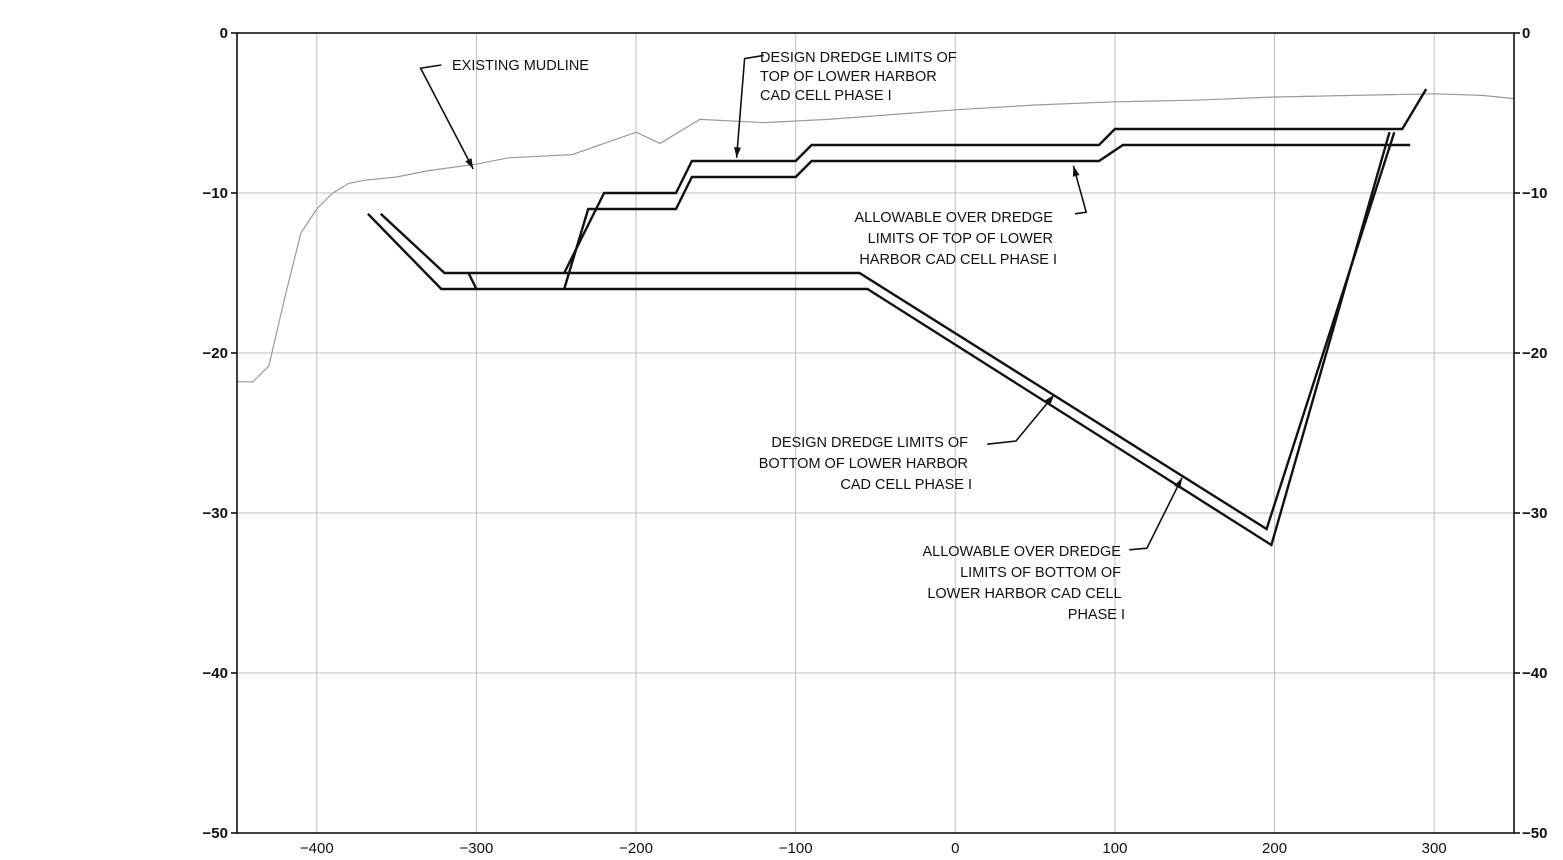 The height and width of the screenshot is (860, 1563). Describe the element at coordinates (749, 106) in the screenshot. I see `leader-design-top` at that location.